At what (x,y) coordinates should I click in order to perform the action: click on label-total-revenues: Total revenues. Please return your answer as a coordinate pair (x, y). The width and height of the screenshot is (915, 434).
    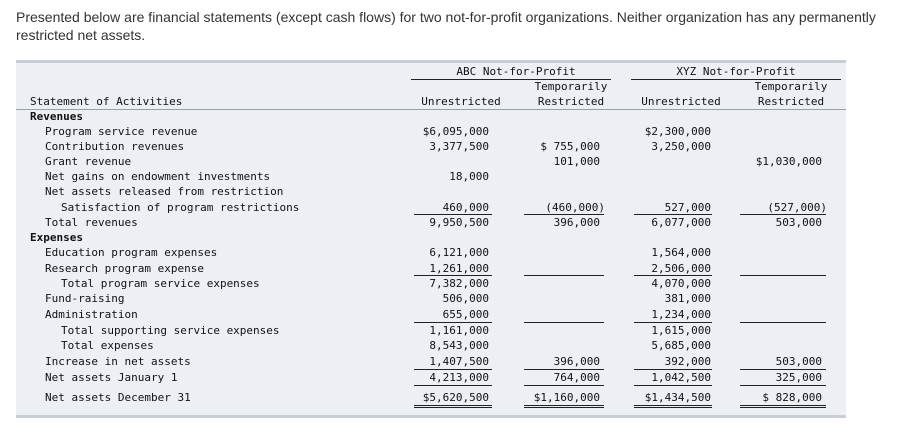
    Looking at the image, I should click on (91, 222).